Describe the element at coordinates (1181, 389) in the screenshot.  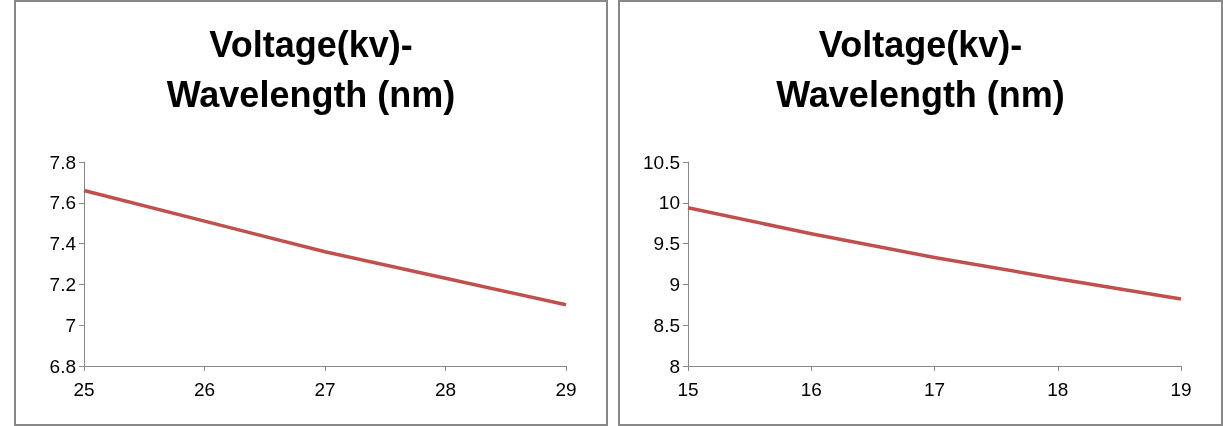
I see `x-tick-label: 19` at that location.